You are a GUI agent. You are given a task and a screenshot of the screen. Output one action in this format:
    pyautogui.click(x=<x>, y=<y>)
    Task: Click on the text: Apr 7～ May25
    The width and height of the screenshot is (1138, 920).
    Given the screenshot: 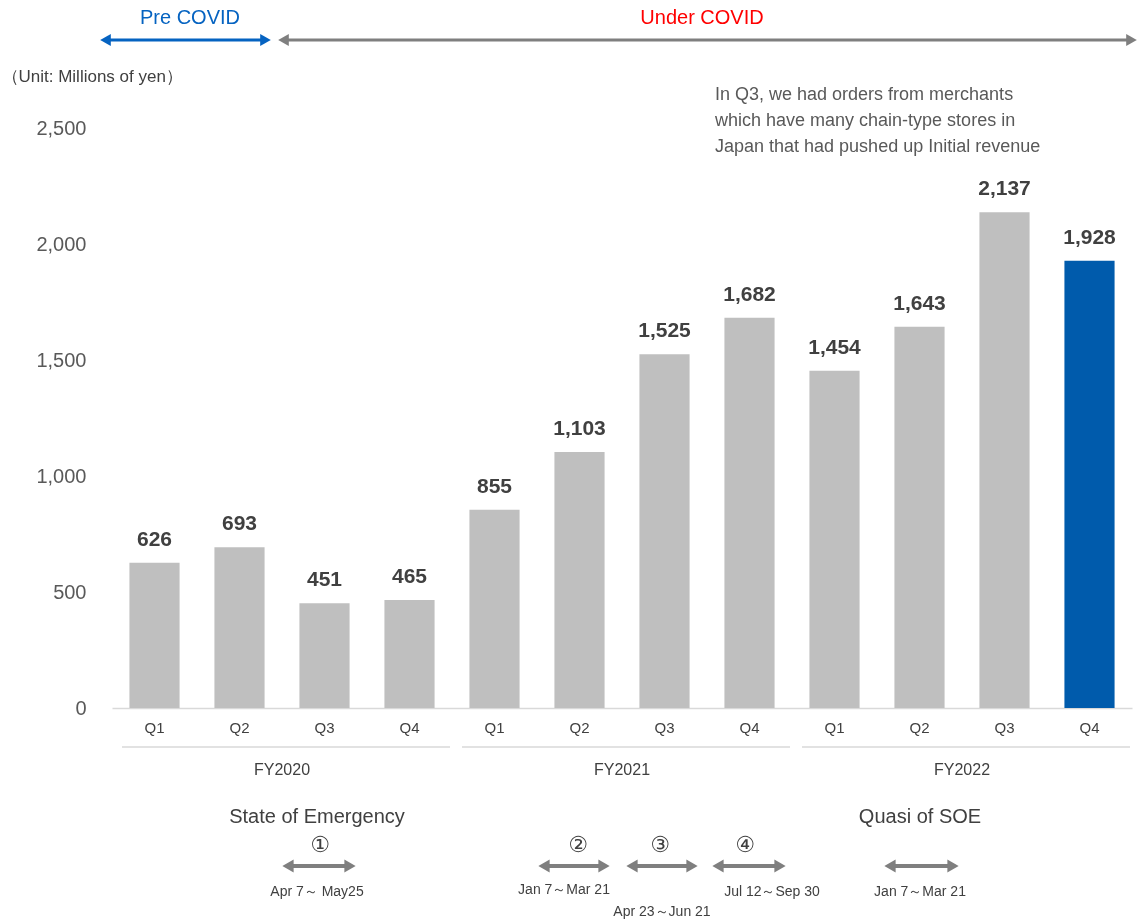 What is the action you would take?
    pyautogui.click(x=317, y=891)
    